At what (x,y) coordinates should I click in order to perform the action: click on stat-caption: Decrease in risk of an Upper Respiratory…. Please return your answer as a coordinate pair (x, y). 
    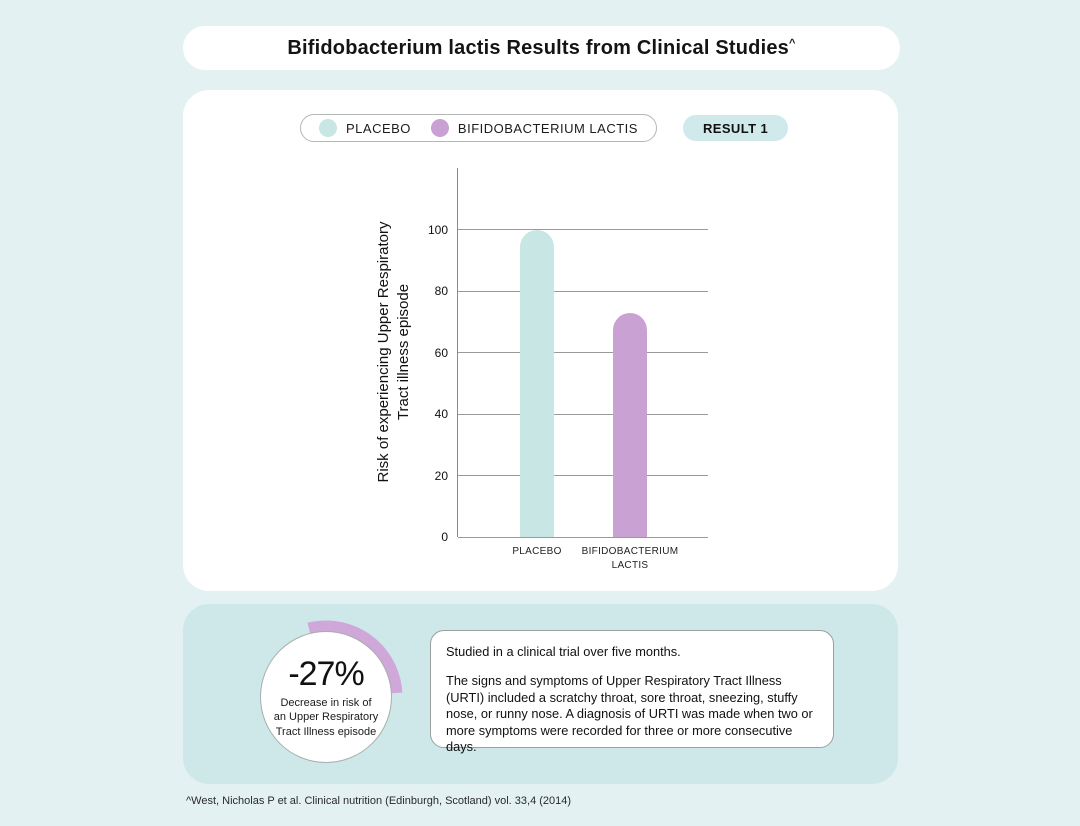
    Looking at the image, I should click on (326, 717).